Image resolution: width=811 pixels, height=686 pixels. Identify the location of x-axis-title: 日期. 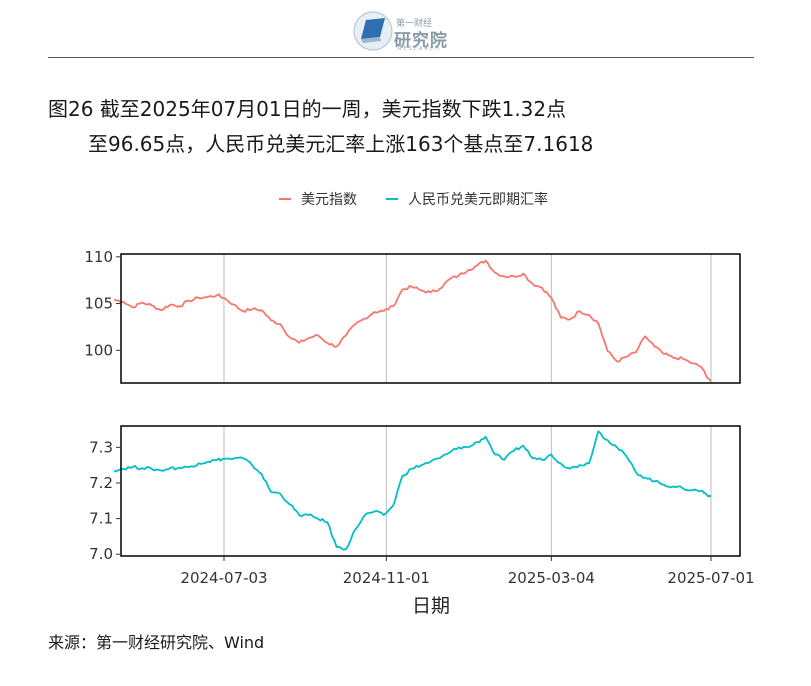
(431, 606).